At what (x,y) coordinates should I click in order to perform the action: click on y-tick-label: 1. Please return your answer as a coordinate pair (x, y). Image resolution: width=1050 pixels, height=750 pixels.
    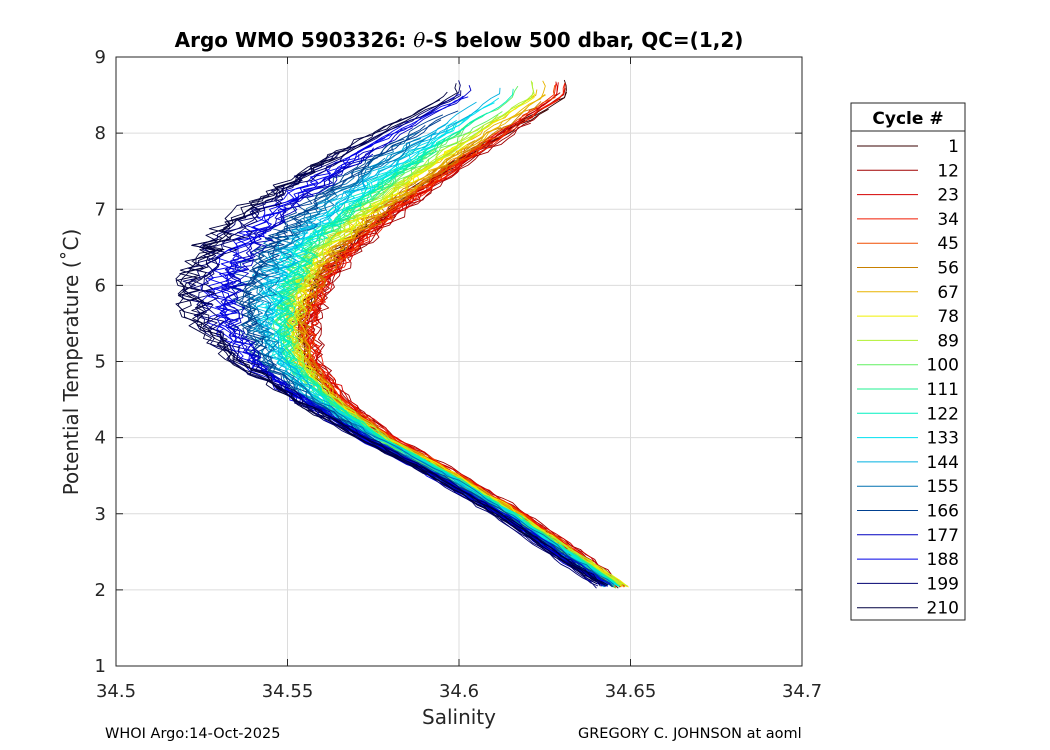
    Looking at the image, I should click on (100, 666).